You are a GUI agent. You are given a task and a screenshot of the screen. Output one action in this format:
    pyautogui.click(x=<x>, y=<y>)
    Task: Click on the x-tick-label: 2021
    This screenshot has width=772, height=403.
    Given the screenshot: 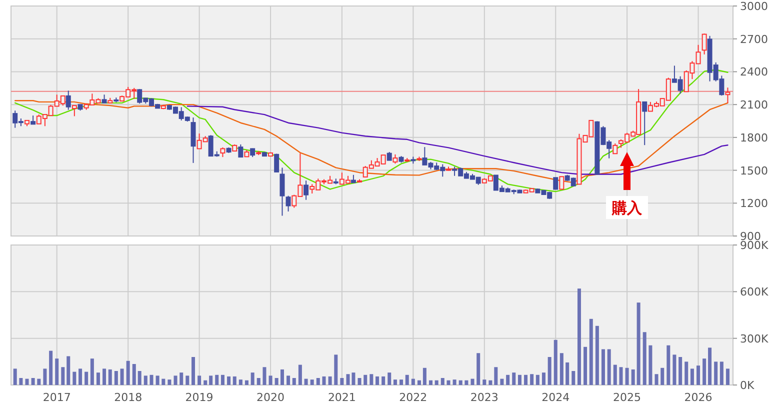 What is the action you would take?
    pyautogui.click(x=342, y=397)
    